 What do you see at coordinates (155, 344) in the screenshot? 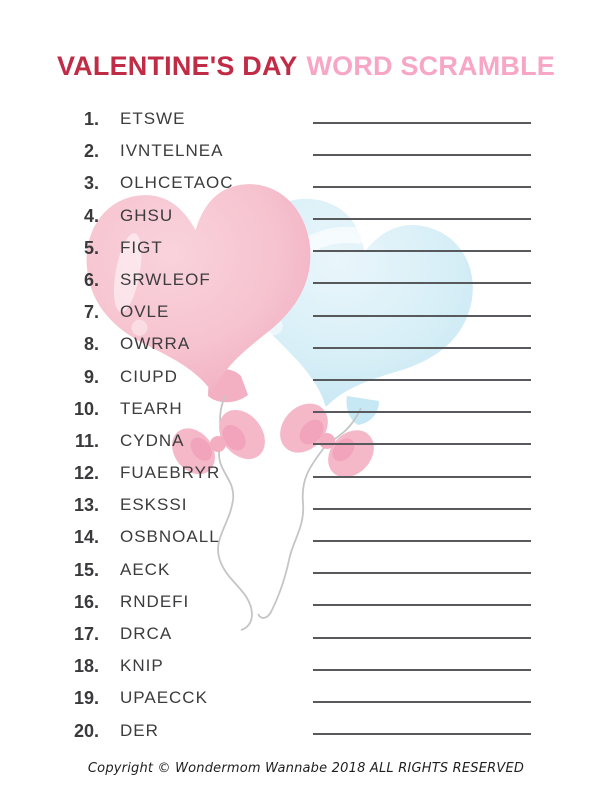
I see `scrambled-word: OWRRA` at bounding box center [155, 344].